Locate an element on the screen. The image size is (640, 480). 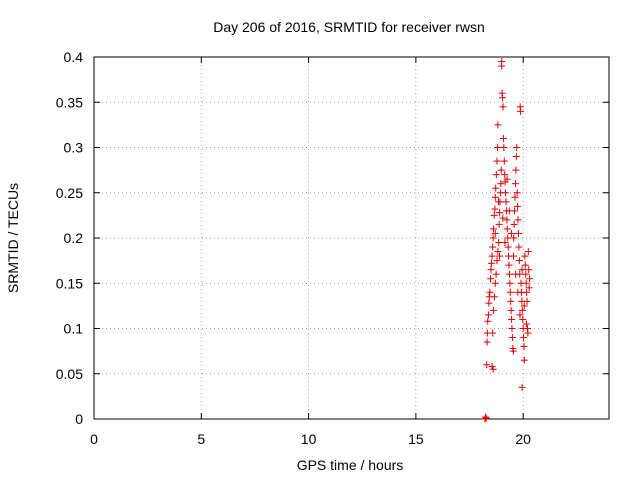
x-tick-label: 15 is located at coordinates (416, 439).